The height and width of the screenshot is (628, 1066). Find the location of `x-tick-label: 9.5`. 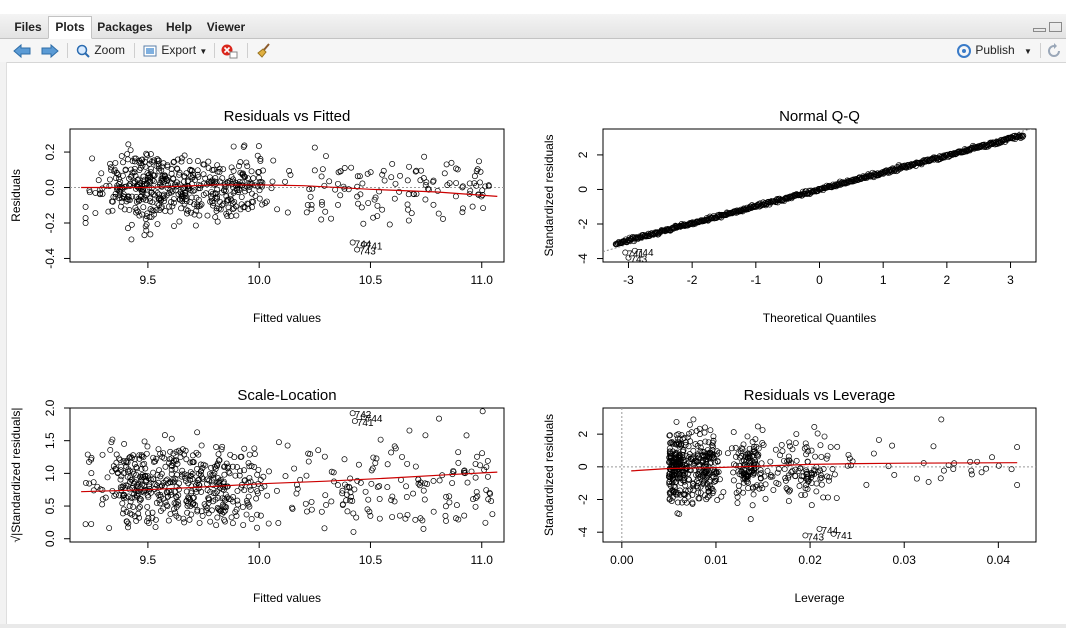

x-tick-label: 9.5 is located at coordinates (148, 280).